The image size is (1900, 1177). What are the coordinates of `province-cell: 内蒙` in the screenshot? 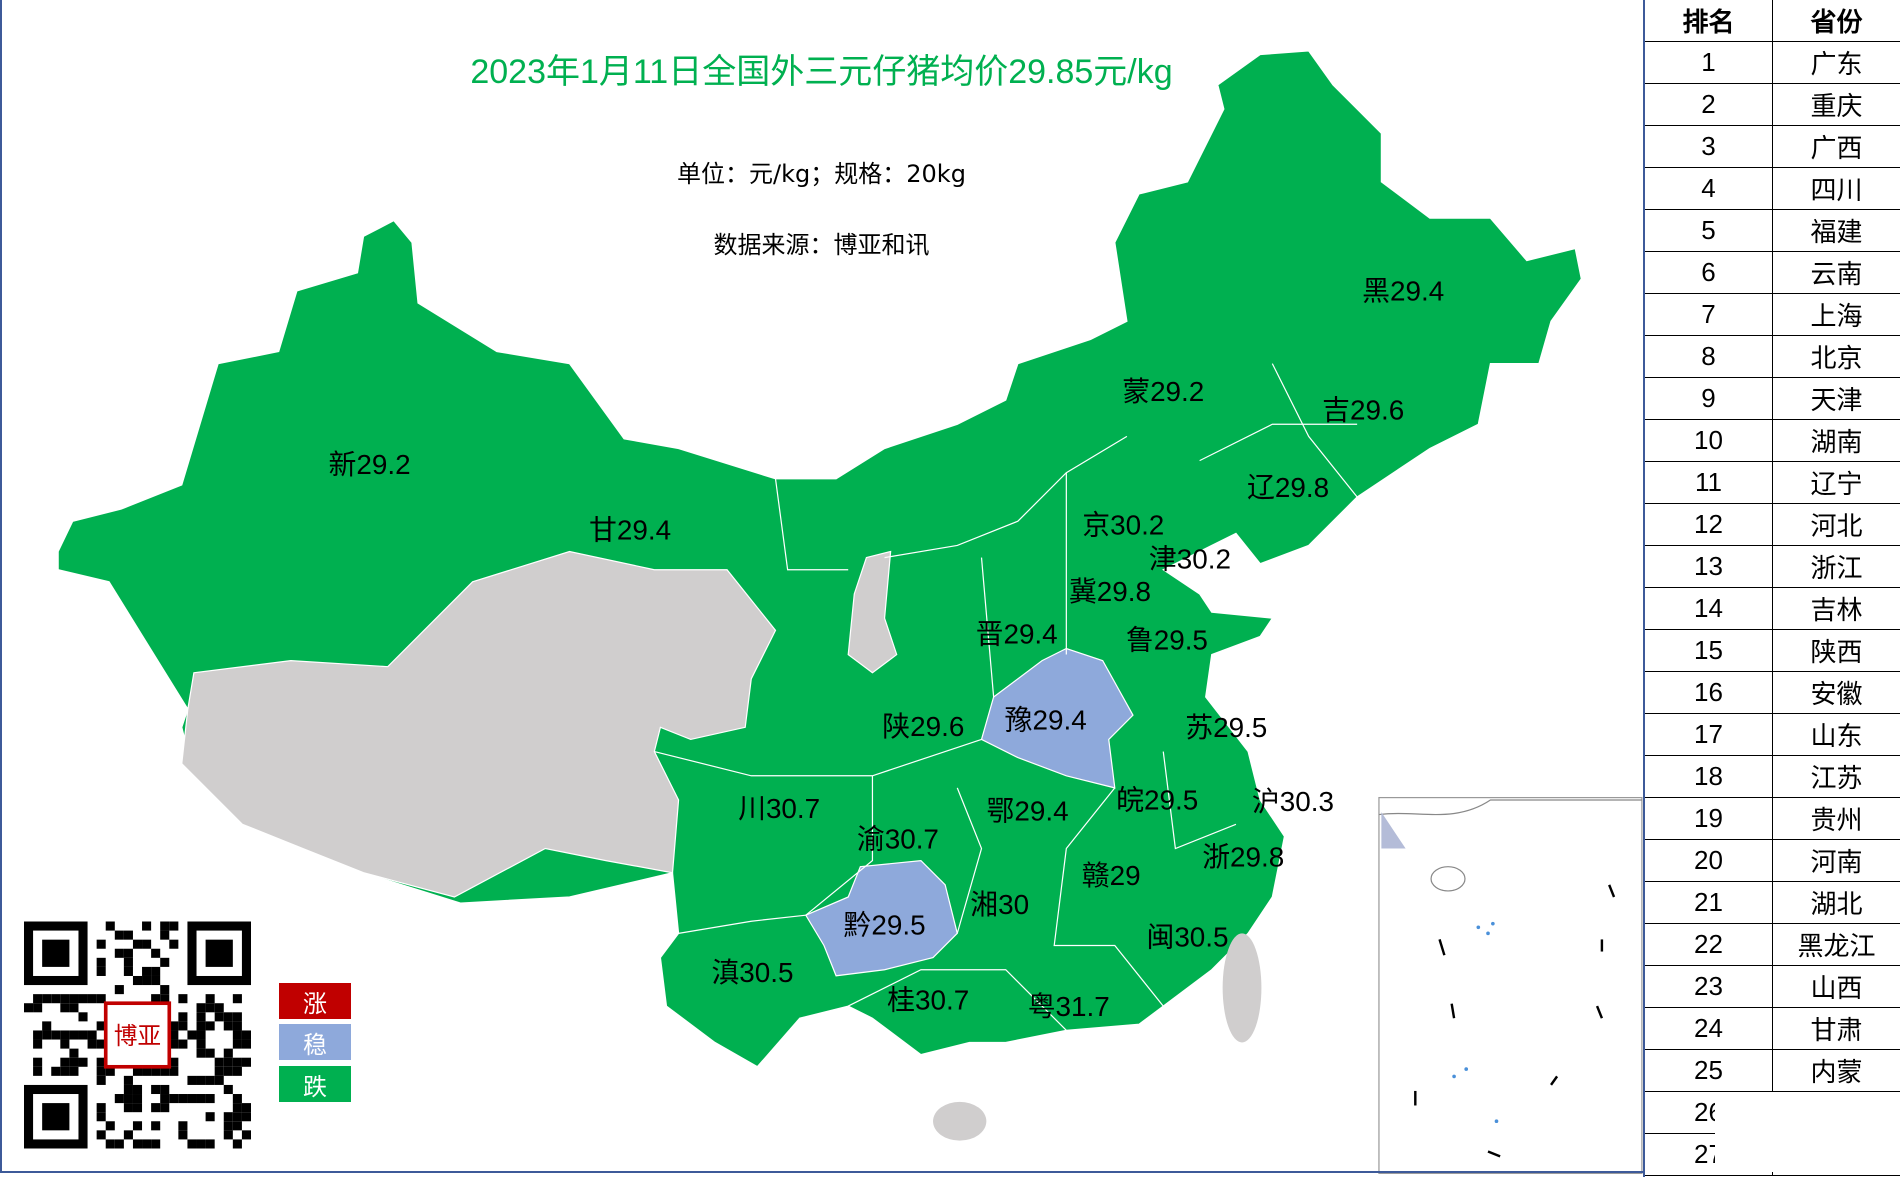 It's located at (1836, 1073).